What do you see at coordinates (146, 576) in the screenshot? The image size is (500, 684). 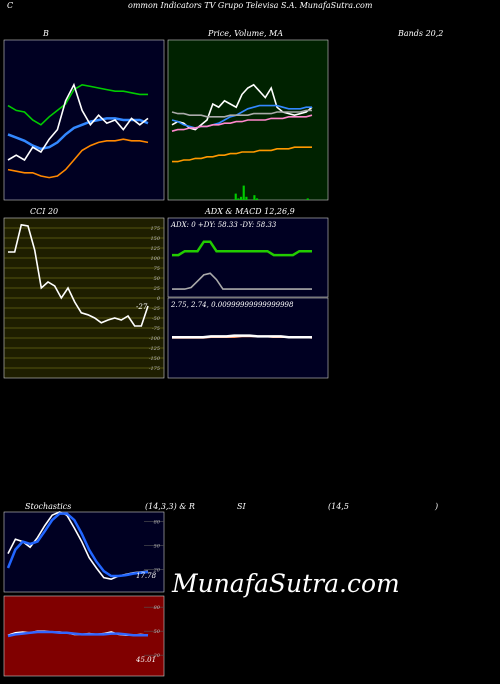 I see `annotation: 17.78` at bounding box center [146, 576].